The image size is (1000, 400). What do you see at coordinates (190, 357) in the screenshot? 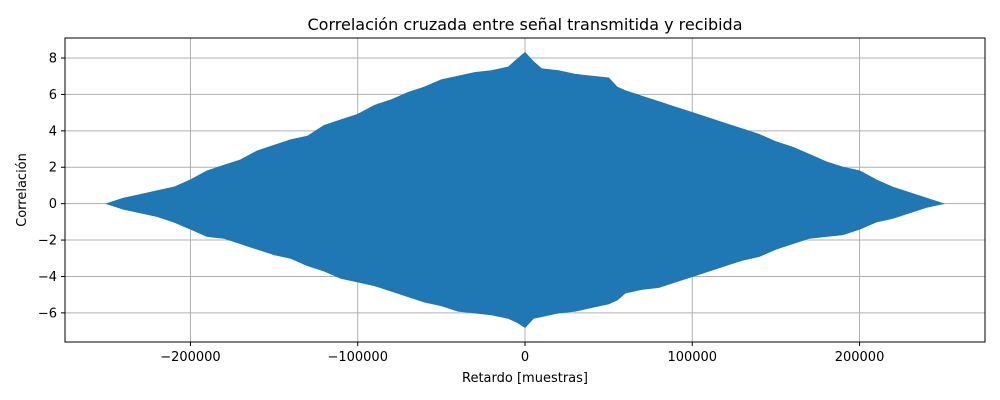
I see `x-tick-label: −200000` at bounding box center [190, 357].